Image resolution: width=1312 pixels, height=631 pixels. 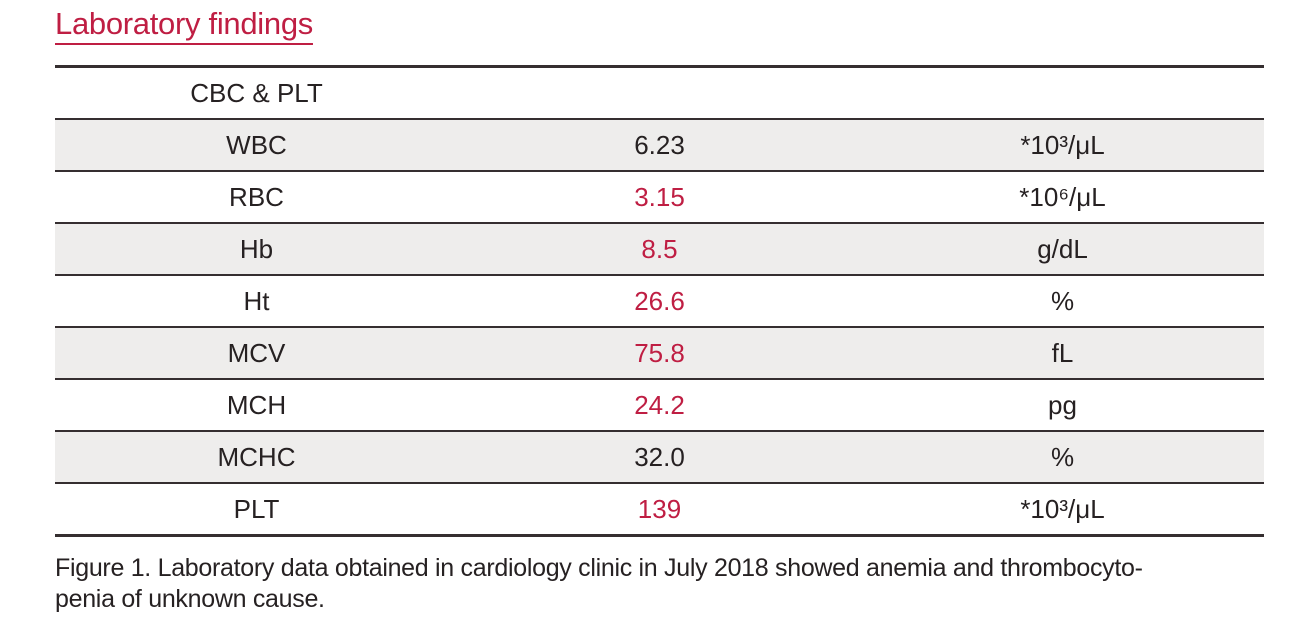 I want to click on value-cell: 3.15, so click(x=659, y=196).